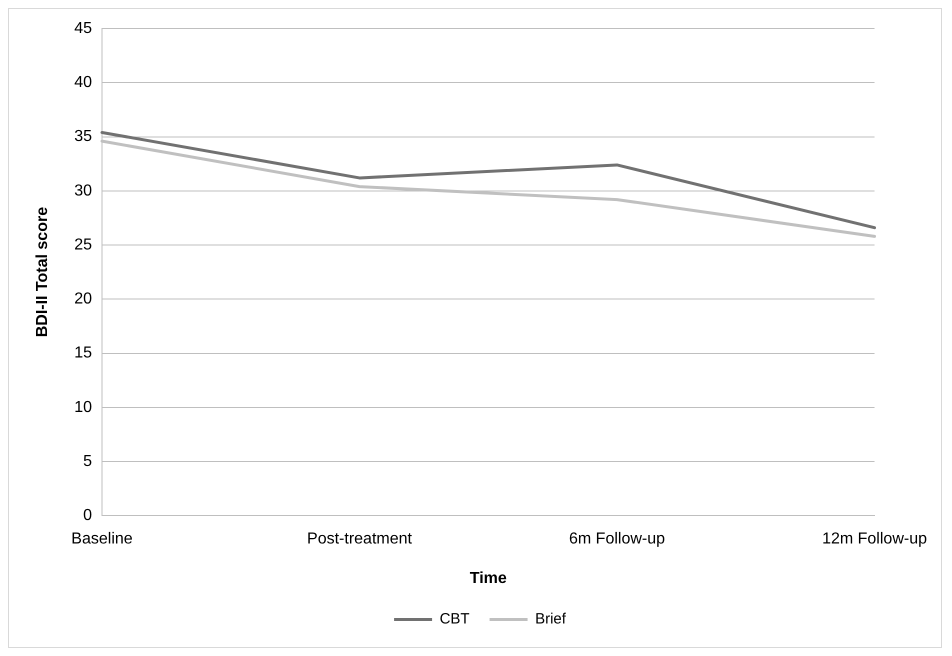 Image resolution: width=952 pixels, height=656 pixels. I want to click on y-tick-label: 15, so click(83, 353).